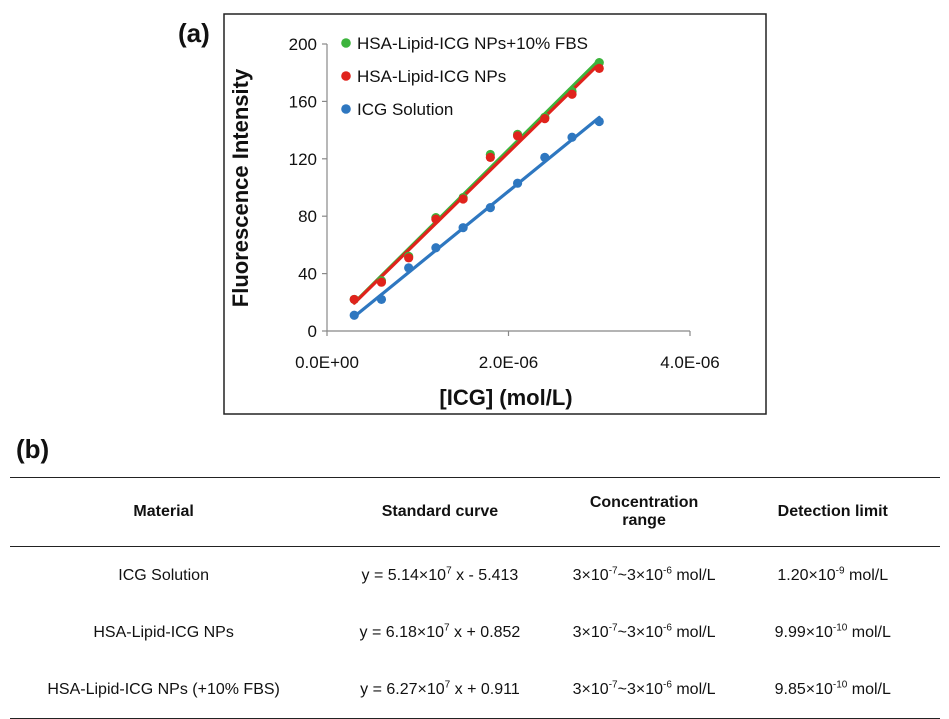  Describe the element at coordinates (509, 362) in the screenshot. I see `x-tick-label: 2.0E-06` at that location.